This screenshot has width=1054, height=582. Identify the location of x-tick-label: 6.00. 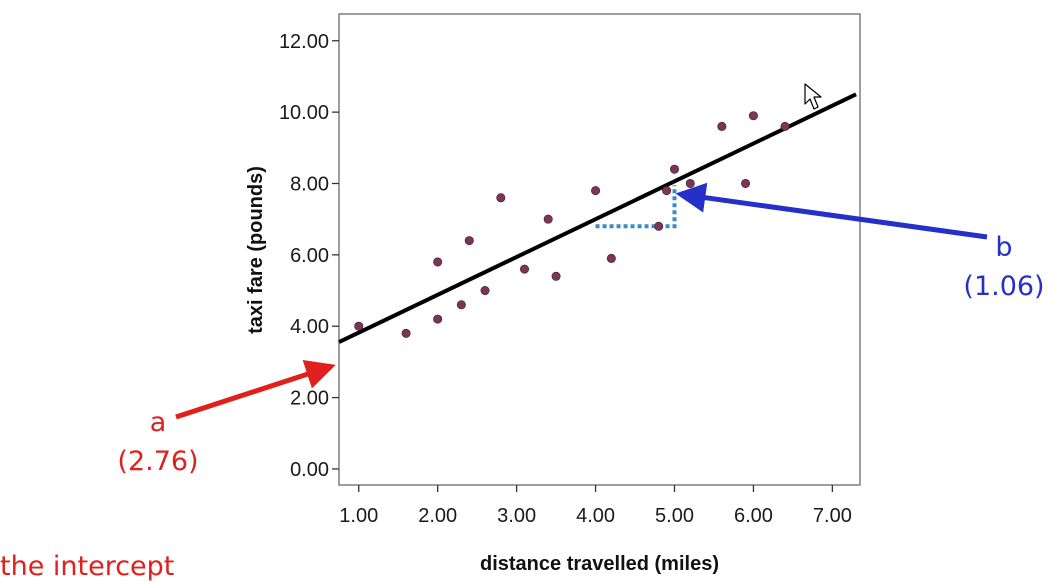
(753, 516).